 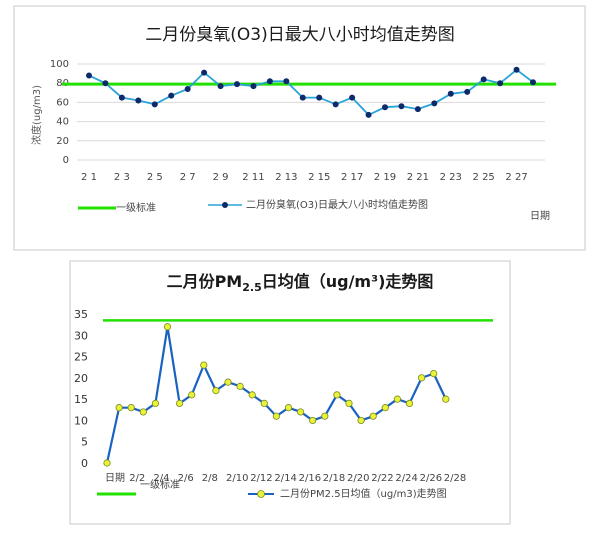 What do you see at coordinates (84, 442) in the screenshot?
I see `pm25-y-tick-label: 5` at bounding box center [84, 442].